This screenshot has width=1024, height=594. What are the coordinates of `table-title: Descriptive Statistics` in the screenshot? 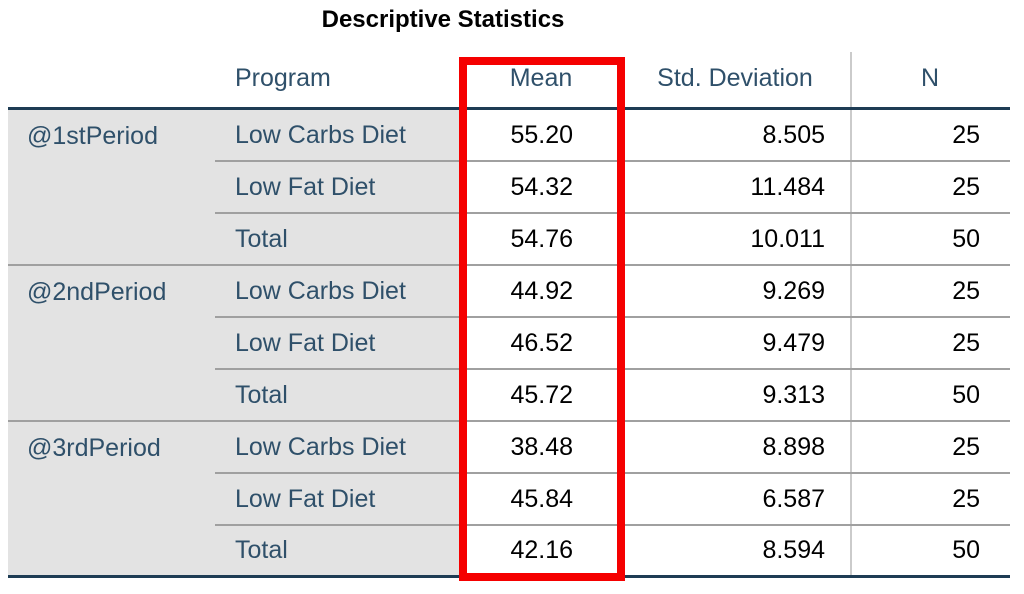 It's located at (443, 19).